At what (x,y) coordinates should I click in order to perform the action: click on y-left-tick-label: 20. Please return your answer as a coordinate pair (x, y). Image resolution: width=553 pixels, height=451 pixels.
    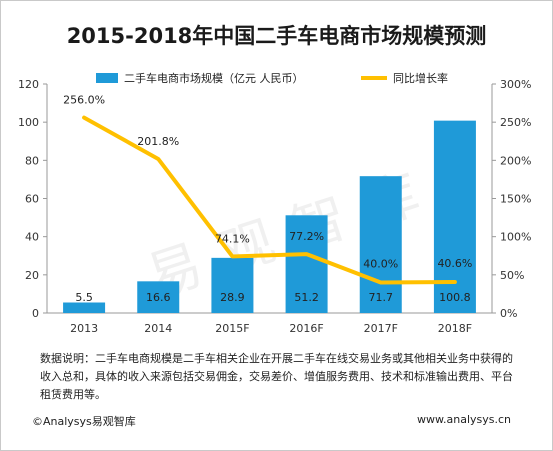
    Looking at the image, I should click on (32, 275).